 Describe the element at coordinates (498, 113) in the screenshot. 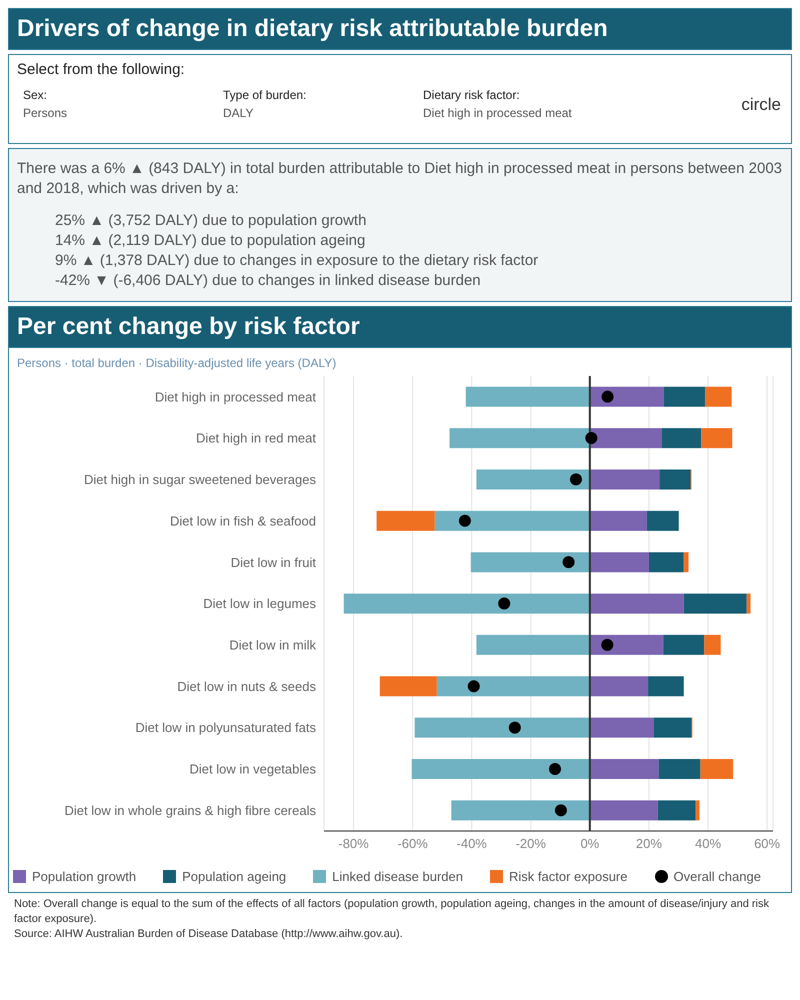

I see `text: Diet high in processed meat` at that location.